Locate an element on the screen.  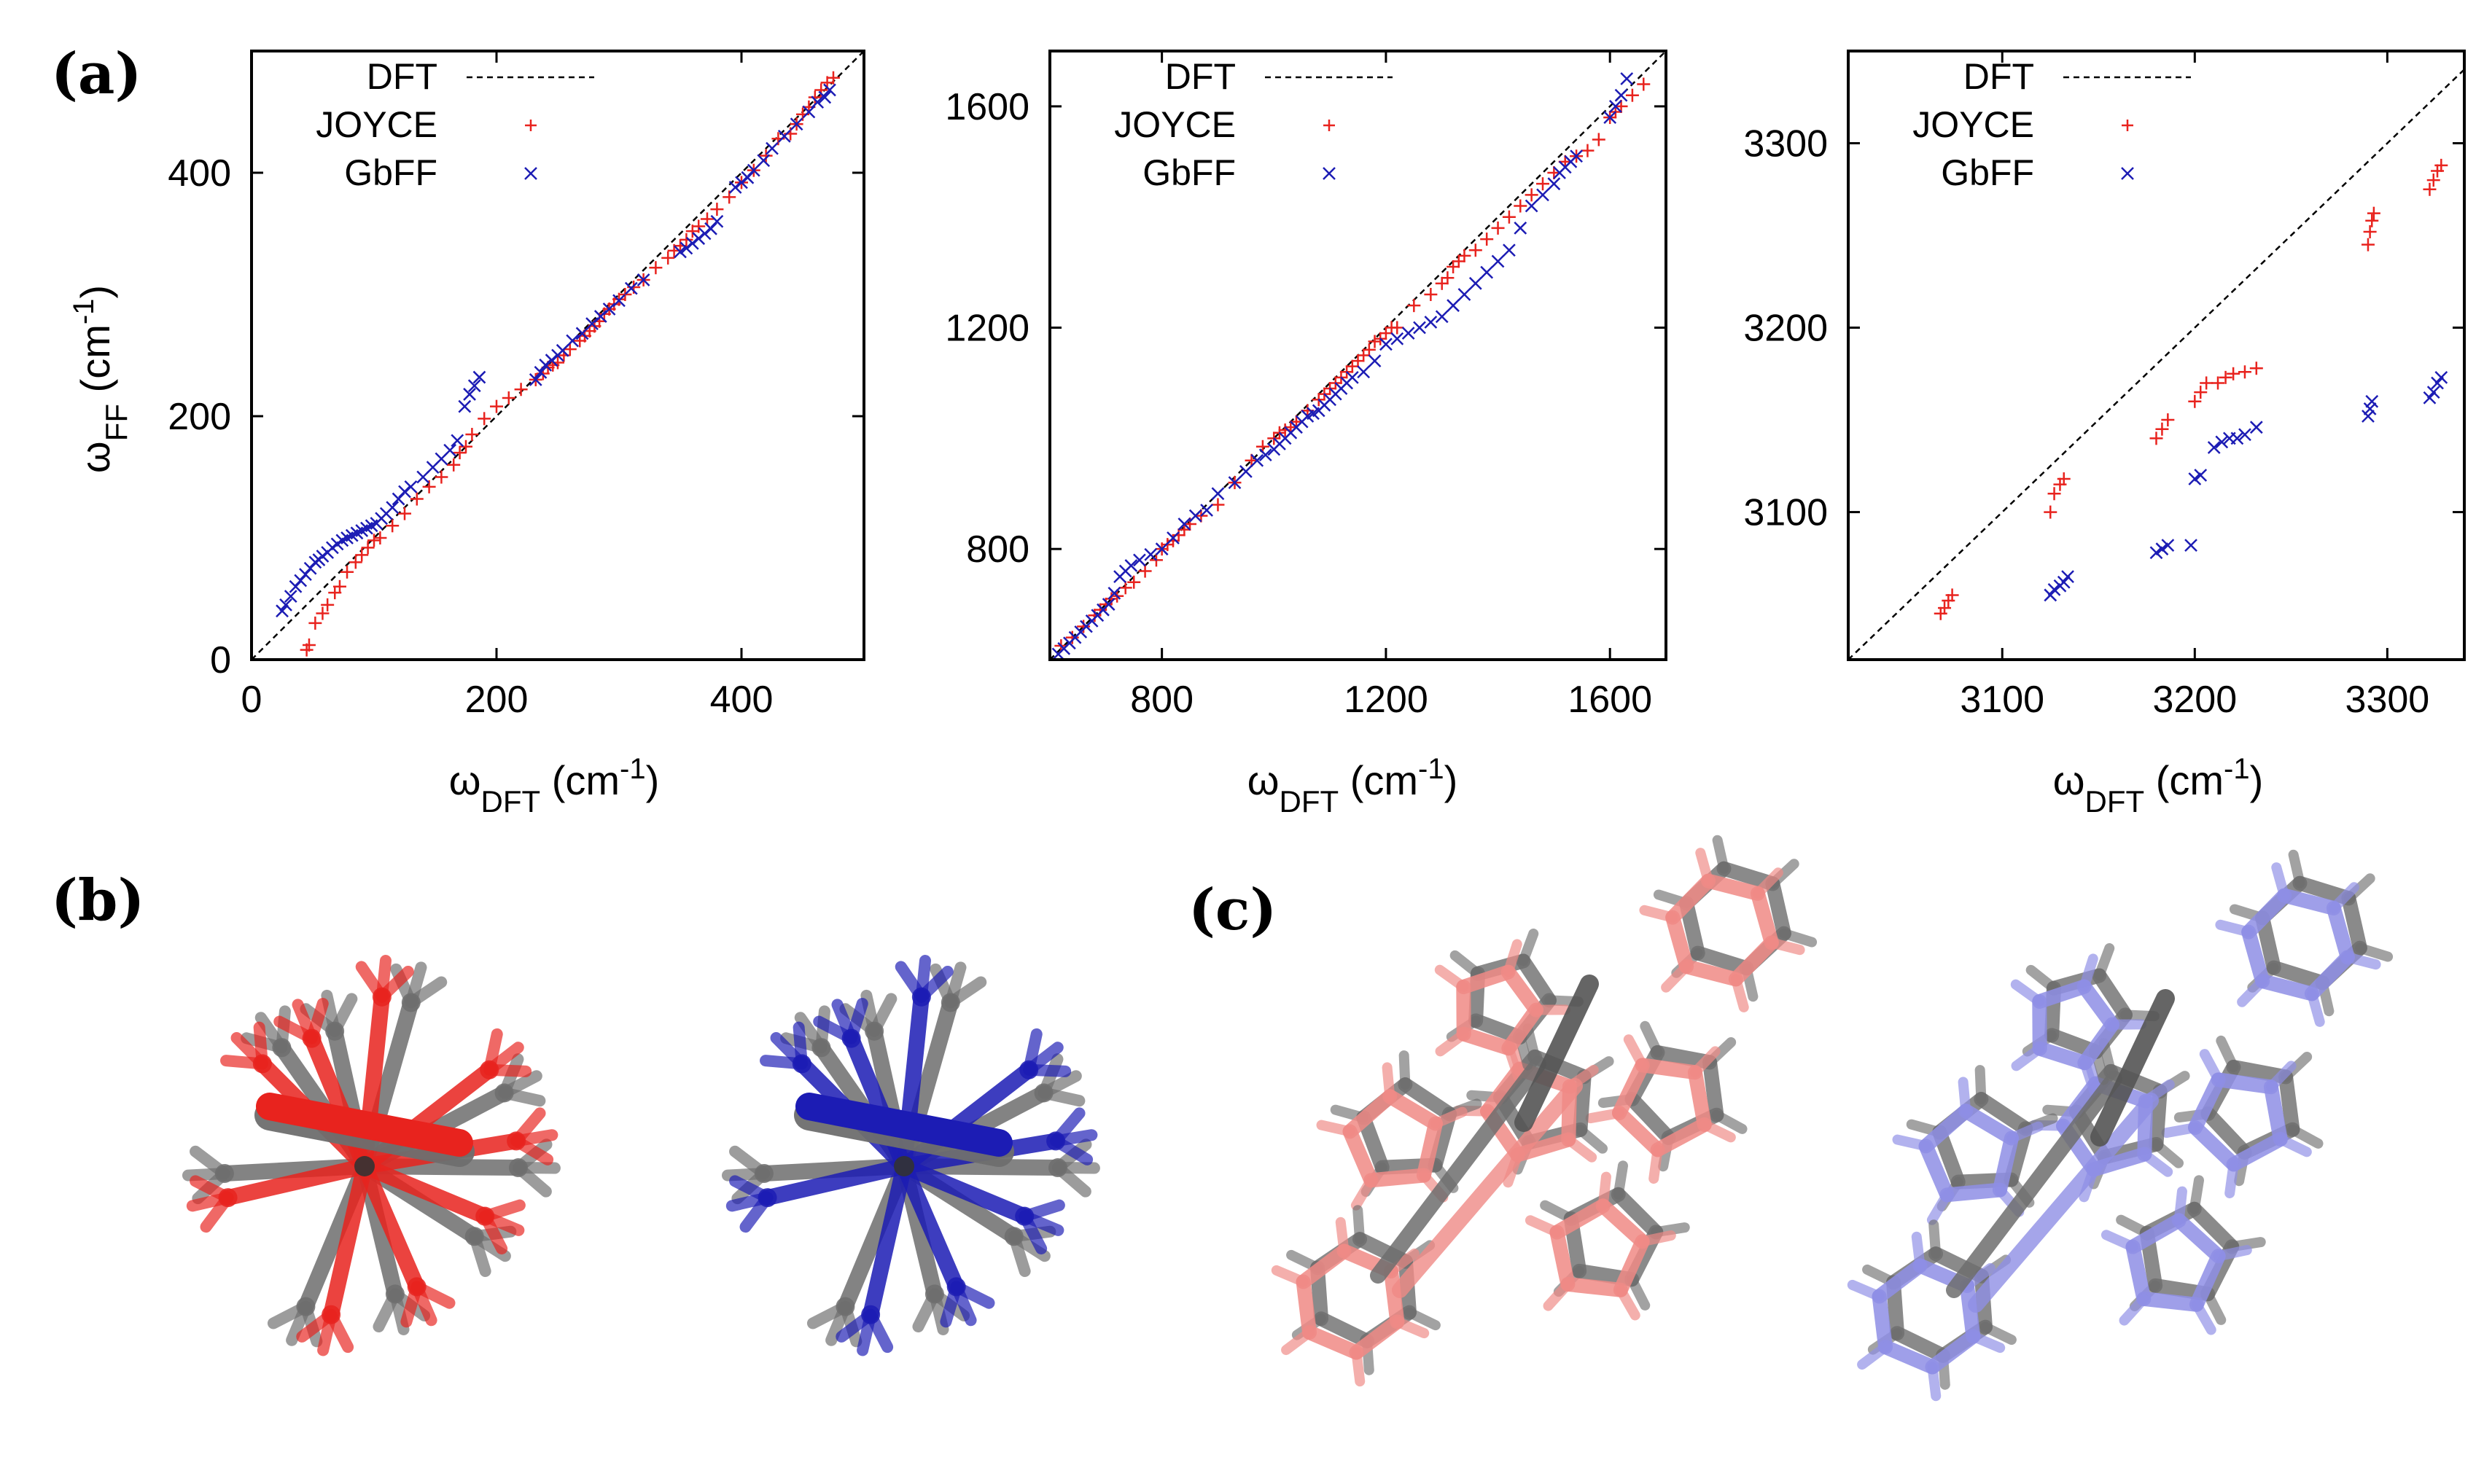
panel-label-c: (c) is located at coordinates (1233, 910).